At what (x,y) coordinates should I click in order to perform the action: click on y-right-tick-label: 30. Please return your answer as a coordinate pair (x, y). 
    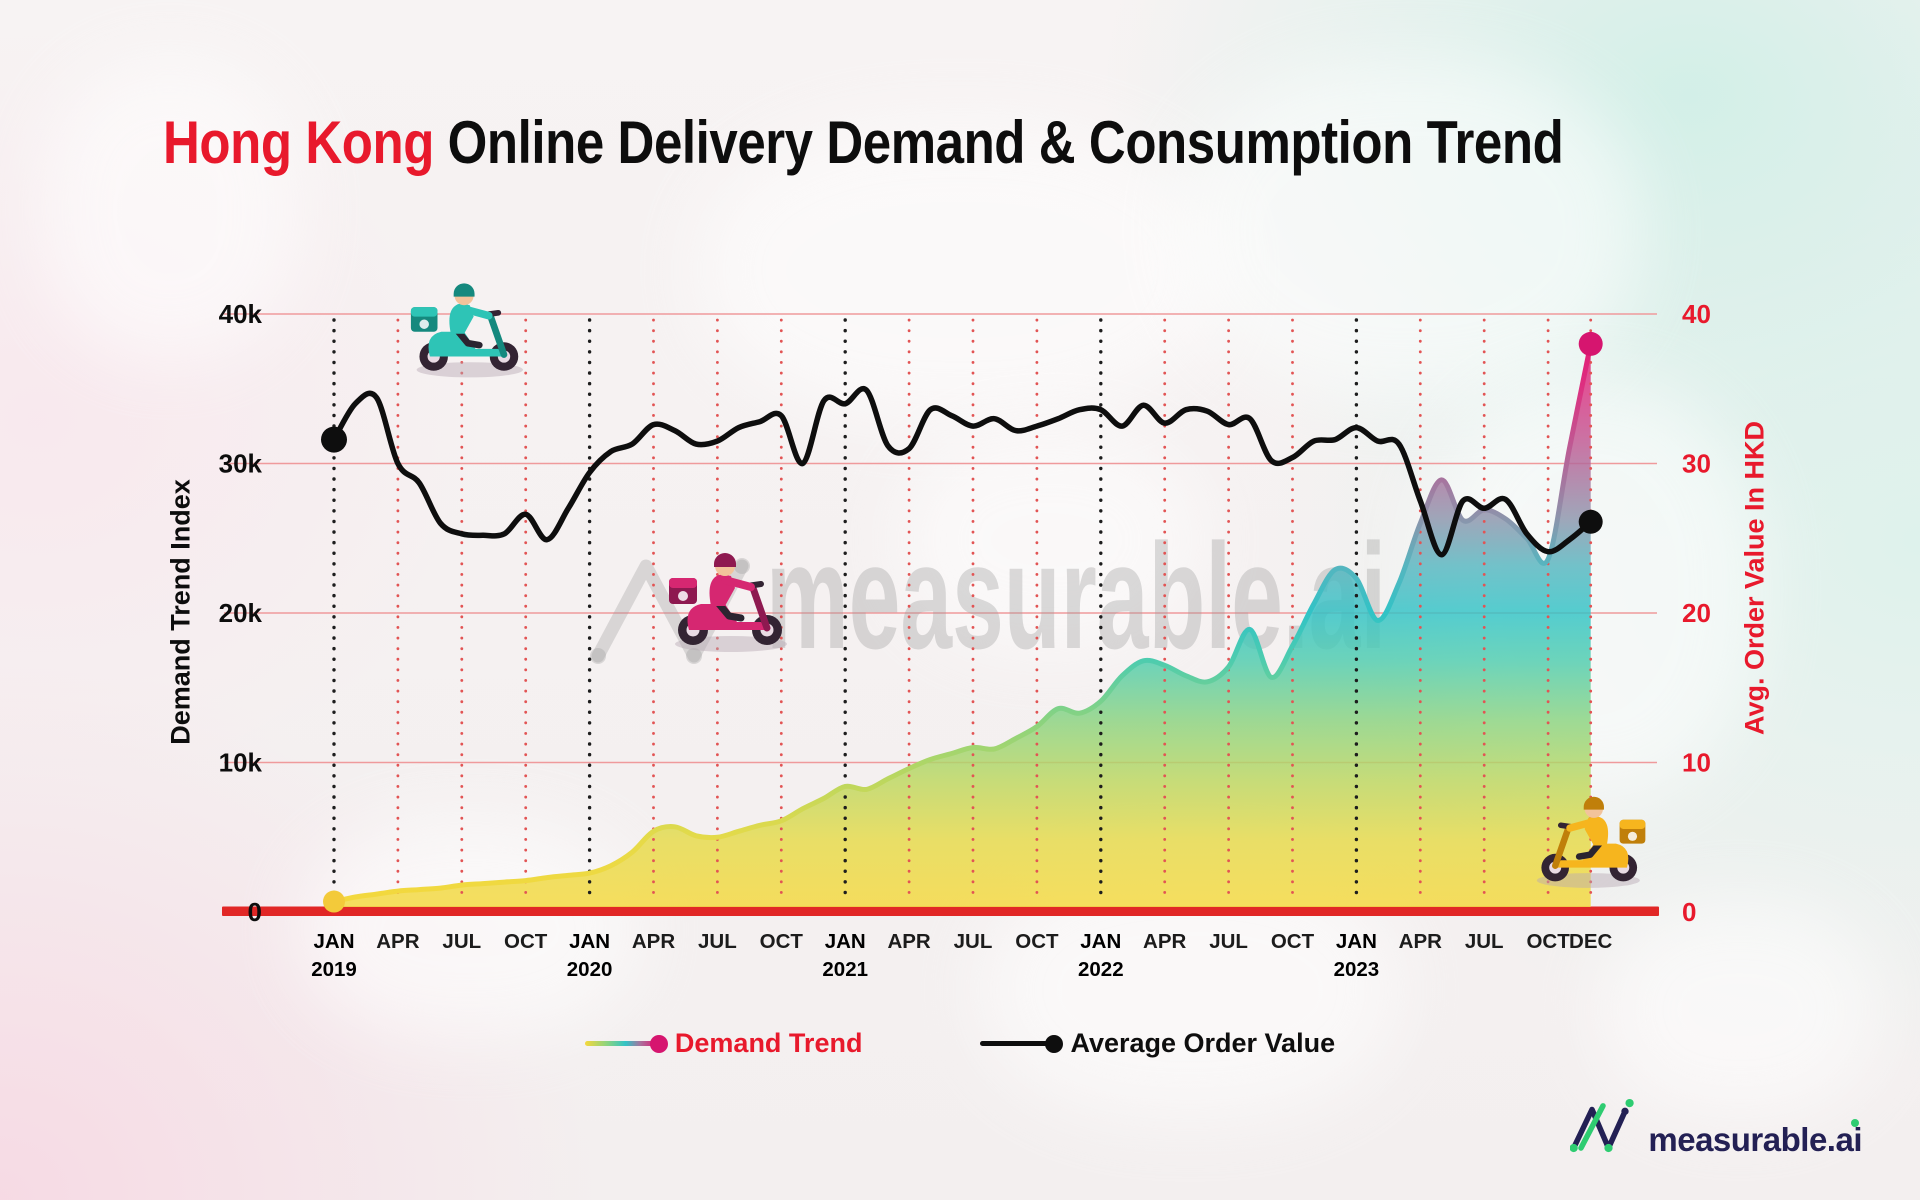
    Looking at the image, I should click on (1696, 464).